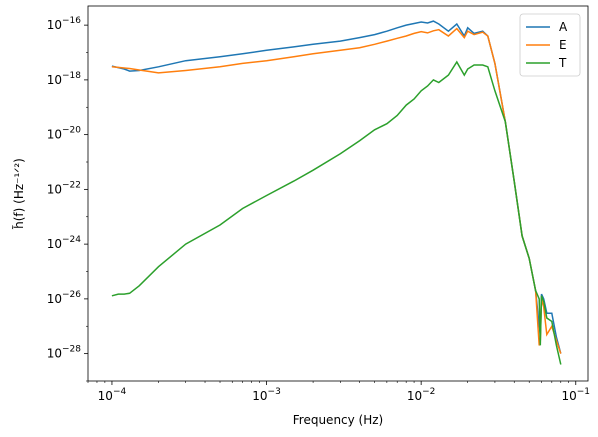 This screenshot has width=598, height=437. What do you see at coordinates (64, 134) in the screenshot?
I see `y-tick-label: 10−20` at bounding box center [64, 134].